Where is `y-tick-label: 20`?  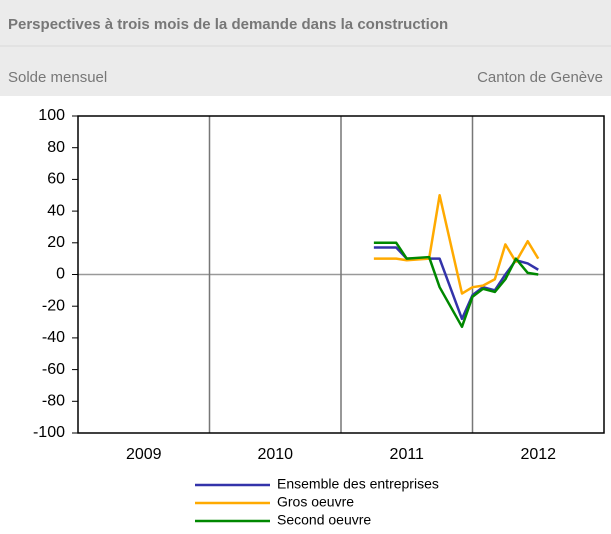
y-tick-label: 20 is located at coordinates (56, 242).